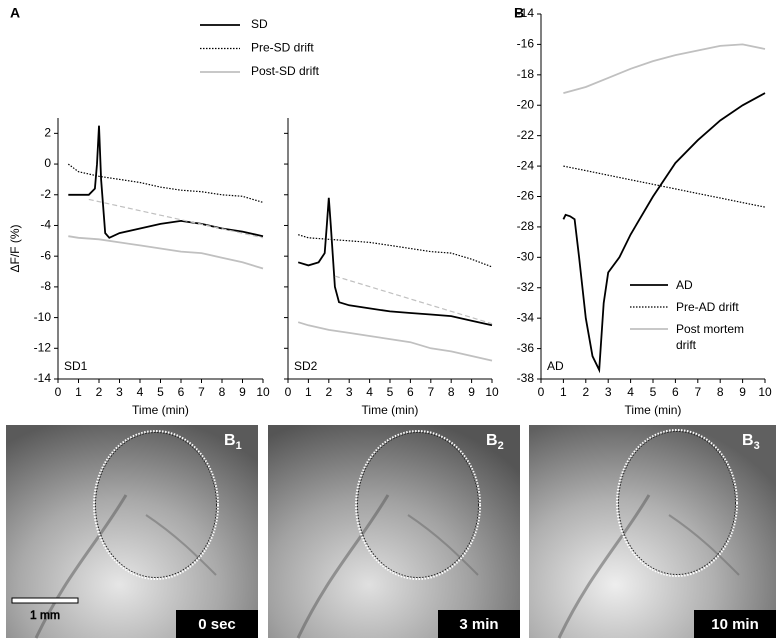 The width and height of the screenshot is (782, 643). What do you see at coordinates (526, 165) in the screenshot?
I see `y-tick-label: -24` at bounding box center [526, 165].